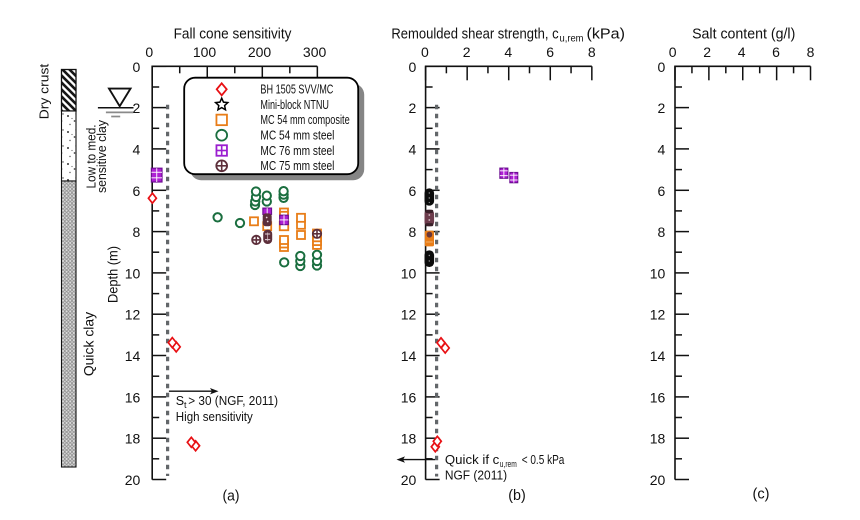 Image resolution: width=860 pixels, height=520 pixels. What do you see at coordinates (260, 52) in the screenshot?
I see `svg-text: 200` at bounding box center [260, 52].